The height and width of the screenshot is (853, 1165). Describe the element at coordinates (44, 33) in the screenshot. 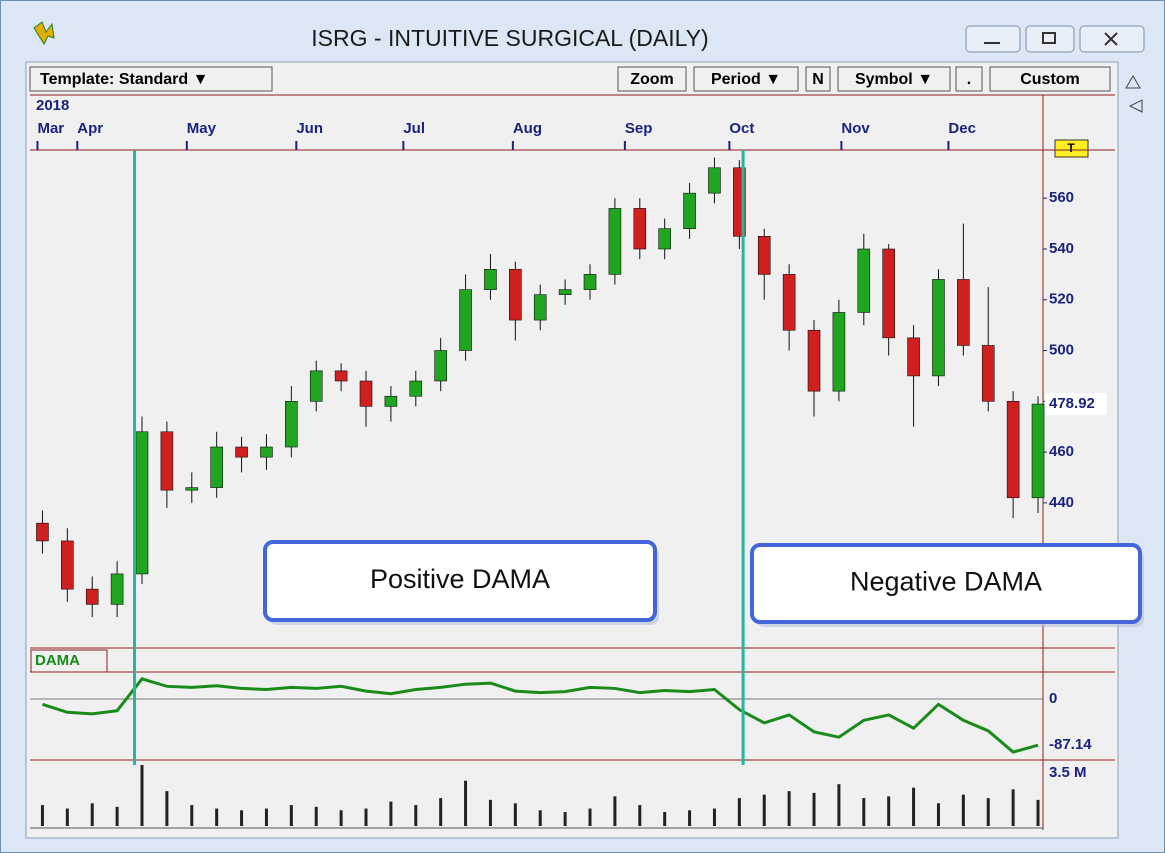

I see `app-icon` at that location.